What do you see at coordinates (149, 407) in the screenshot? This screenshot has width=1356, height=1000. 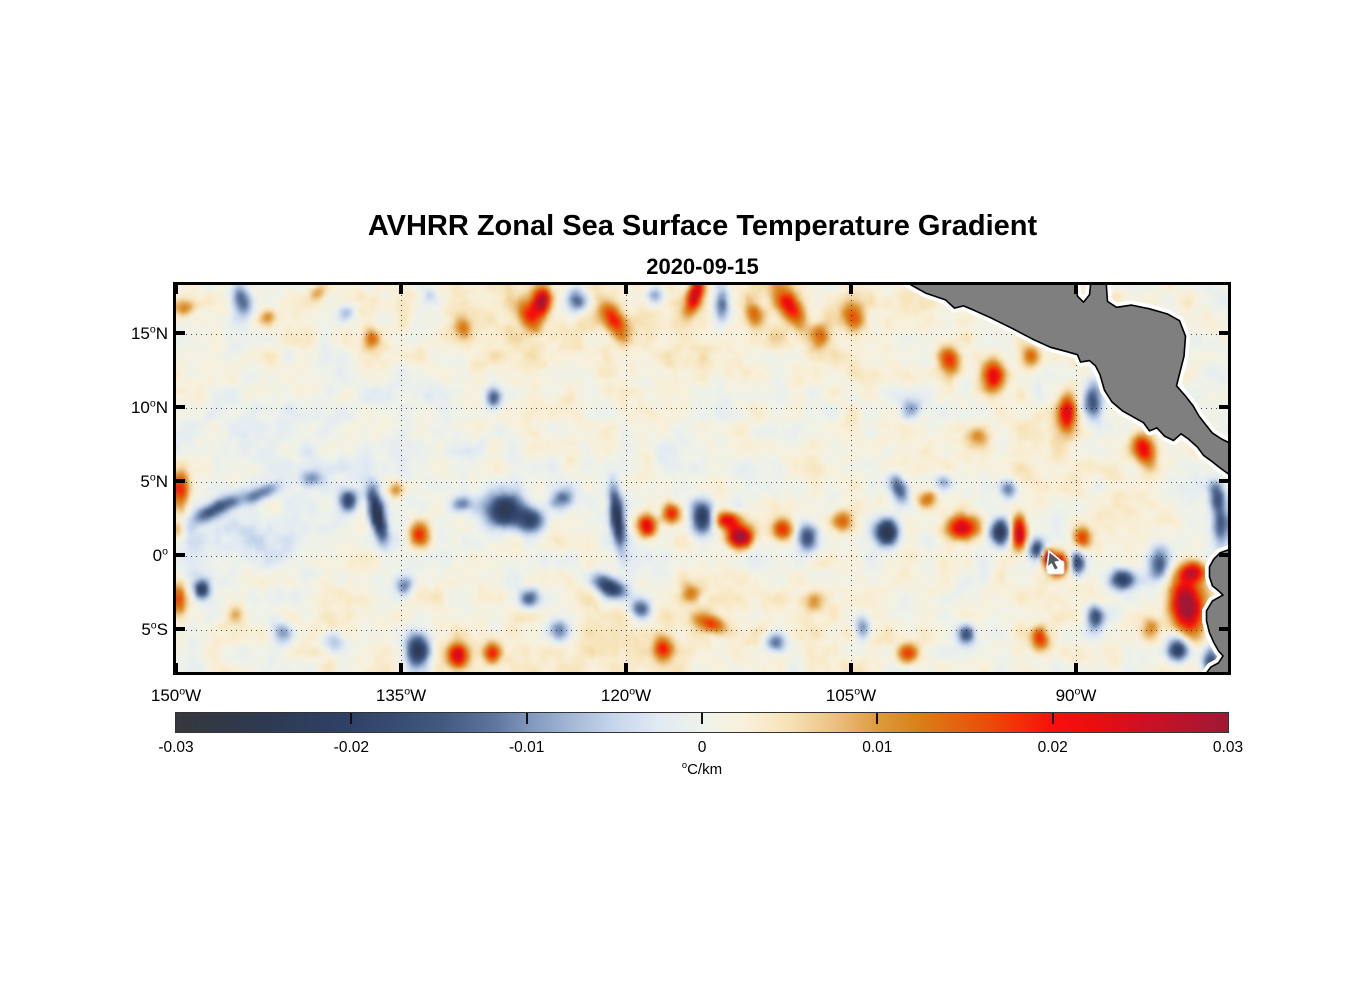 I see `y-tick-label: 10oN` at bounding box center [149, 407].